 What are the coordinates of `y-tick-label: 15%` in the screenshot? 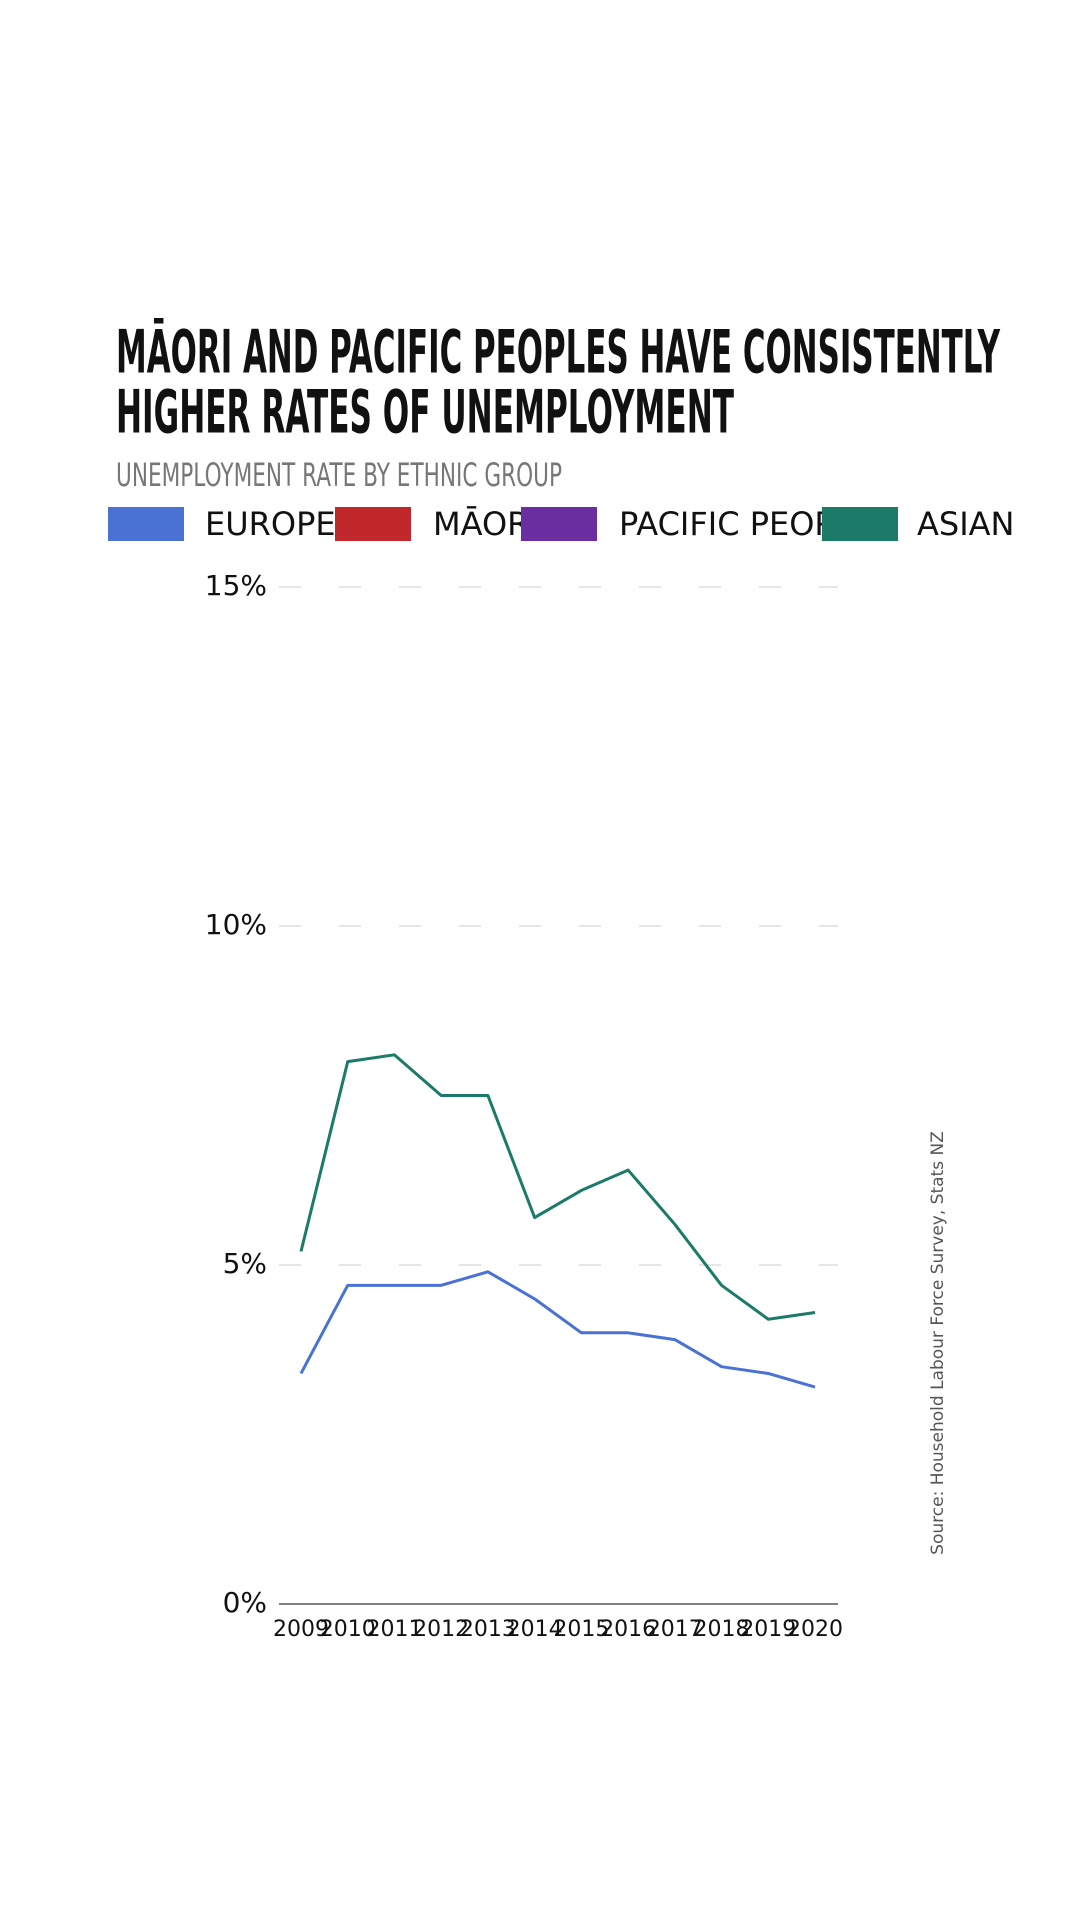 It's located at (236, 585).